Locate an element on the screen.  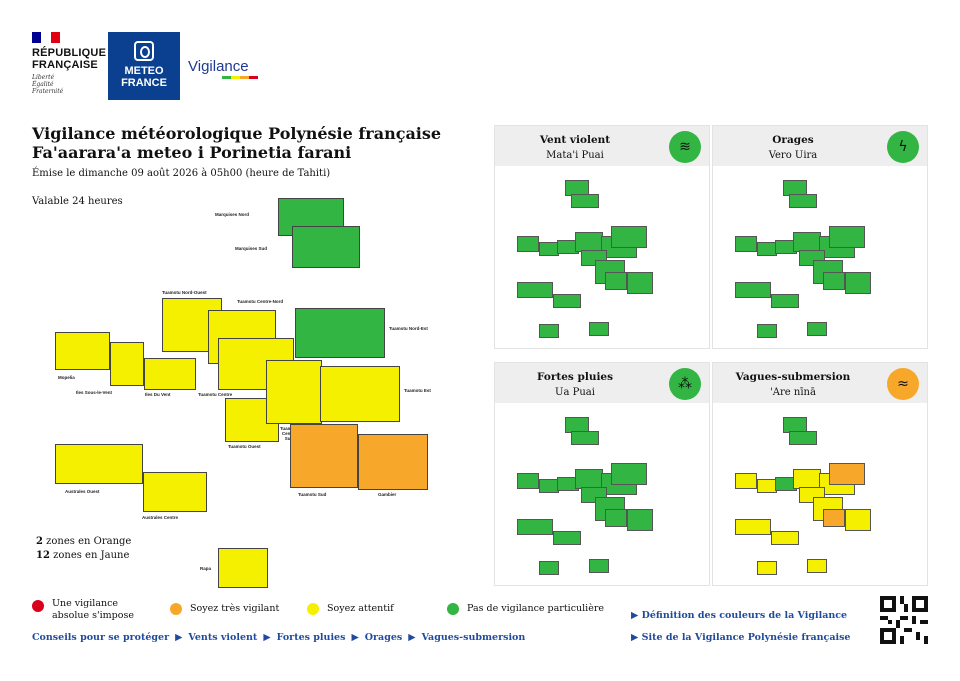
link-pluies-arrow-icon: ▶ is located at coordinates (267, 637).